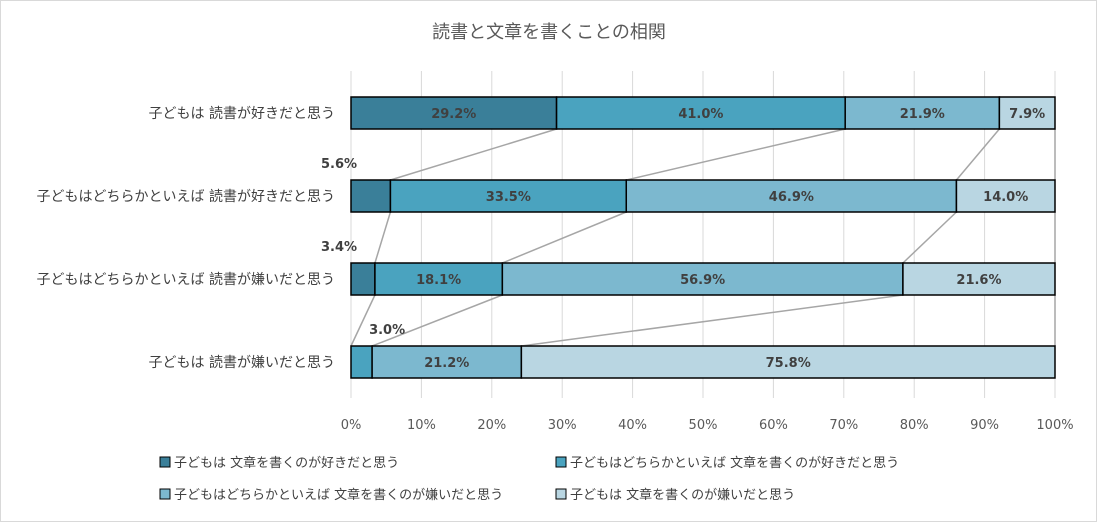  What do you see at coordinates (549, 32) in the screenshot?
I see `chart-title: 読書と文章を書くことの相関` at bounding box center [549, 32].